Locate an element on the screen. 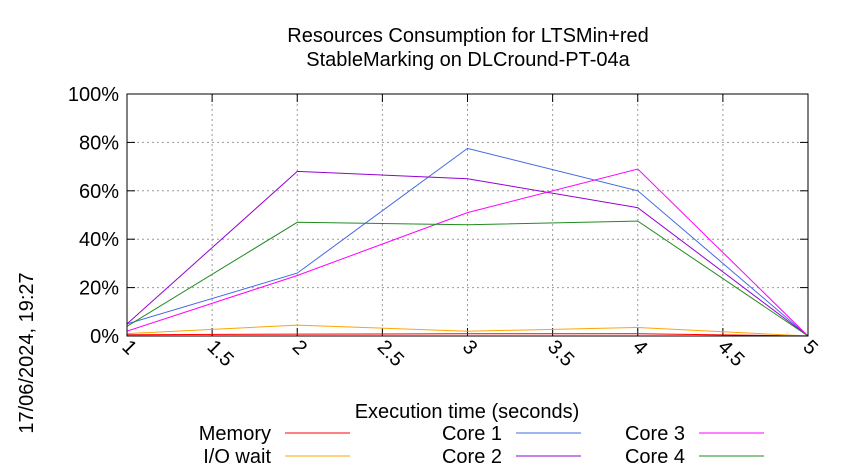 Image resolution: width=850 pixels, height=475 pixels. chart-title-line1: Resources Consumption for LTSMin+red is located at coordinates (467, 36).